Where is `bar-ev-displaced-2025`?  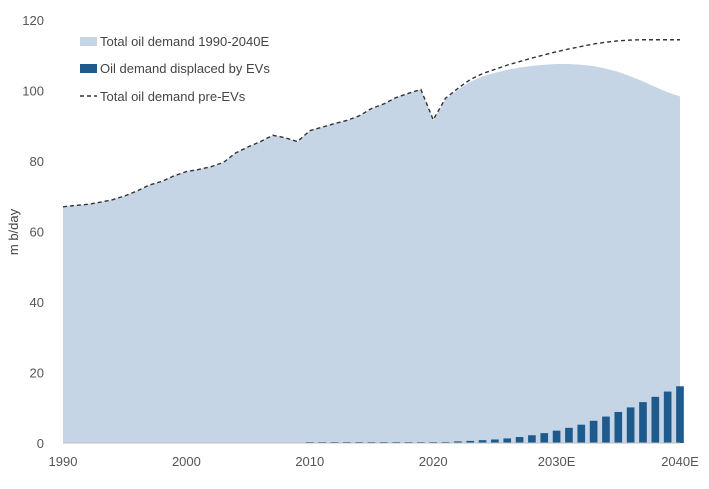 bar-ev-displaced-2025 is located at coordinates (495, 441).